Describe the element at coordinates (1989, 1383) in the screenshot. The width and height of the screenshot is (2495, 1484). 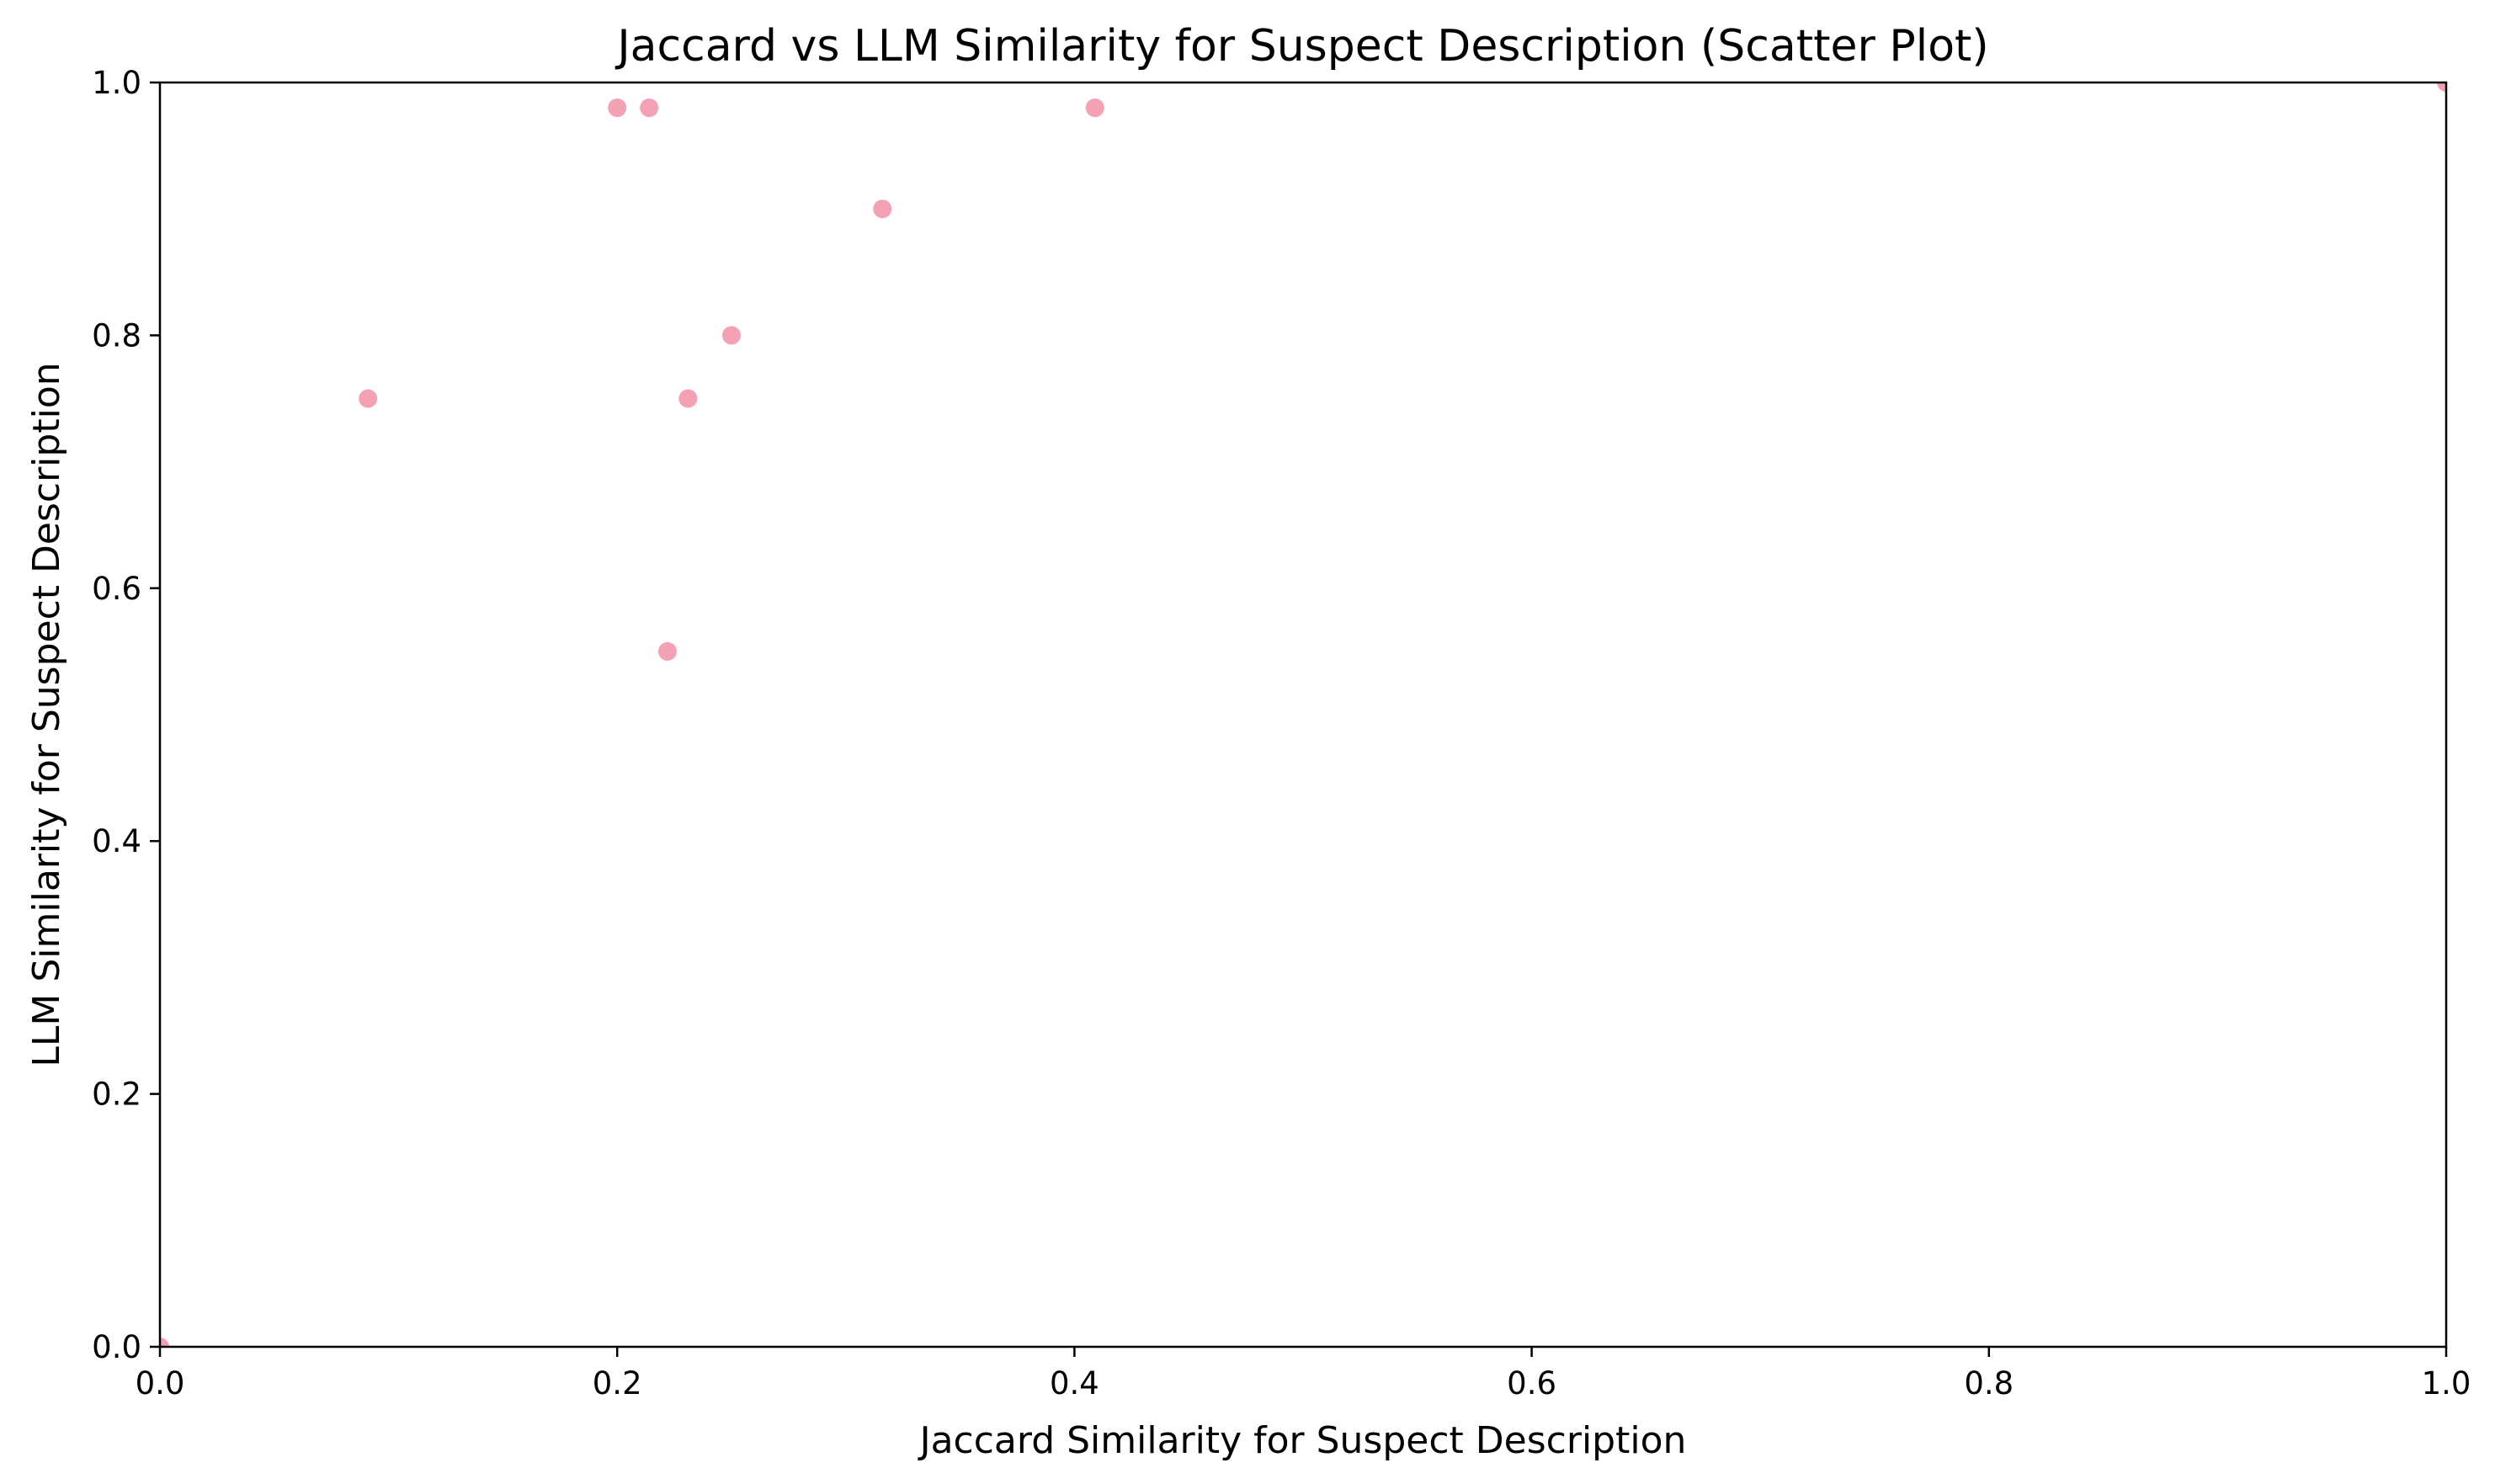
I see `x-tick-label: 0.8` at that location.